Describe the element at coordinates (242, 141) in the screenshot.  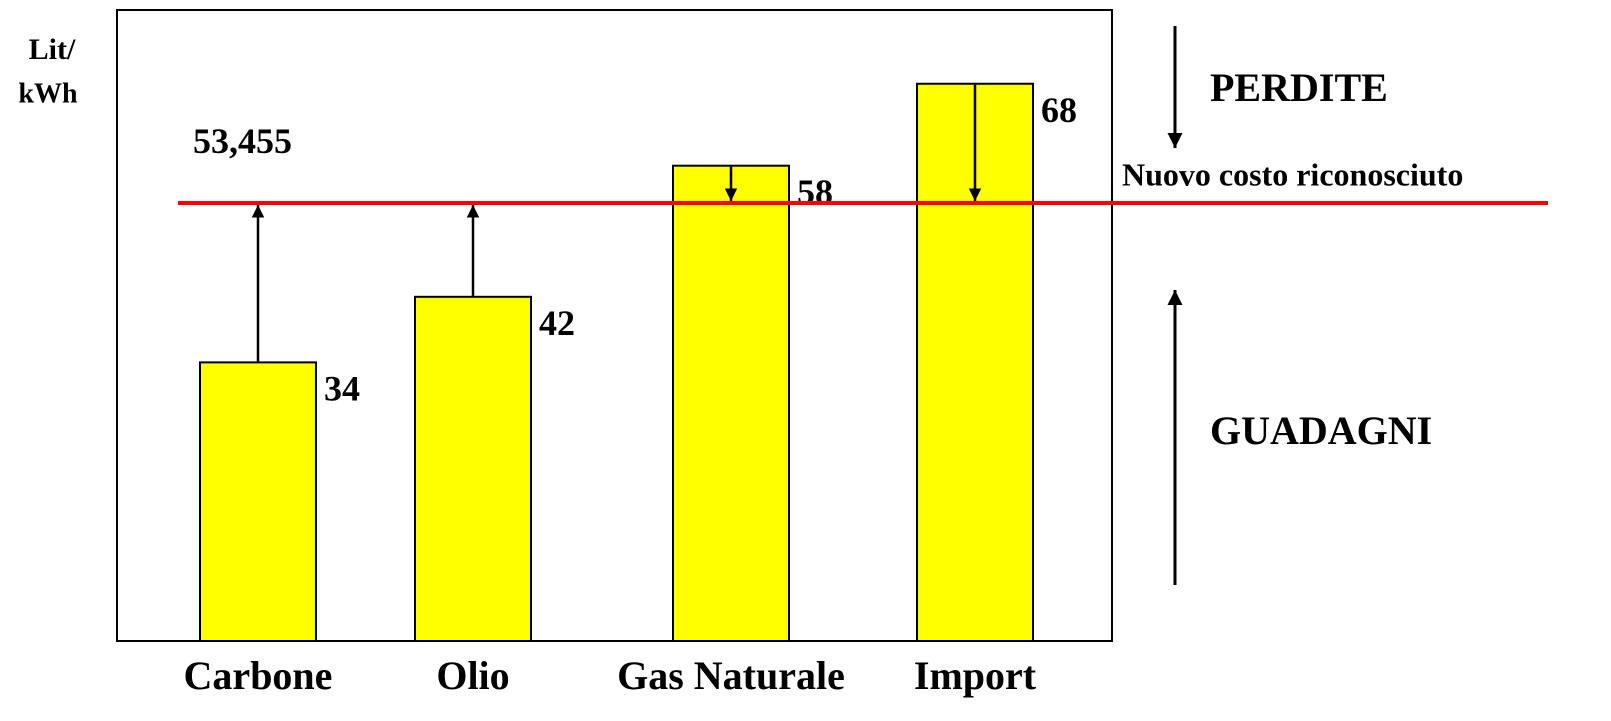
I see `reference-value-label: 53,455` at that location.